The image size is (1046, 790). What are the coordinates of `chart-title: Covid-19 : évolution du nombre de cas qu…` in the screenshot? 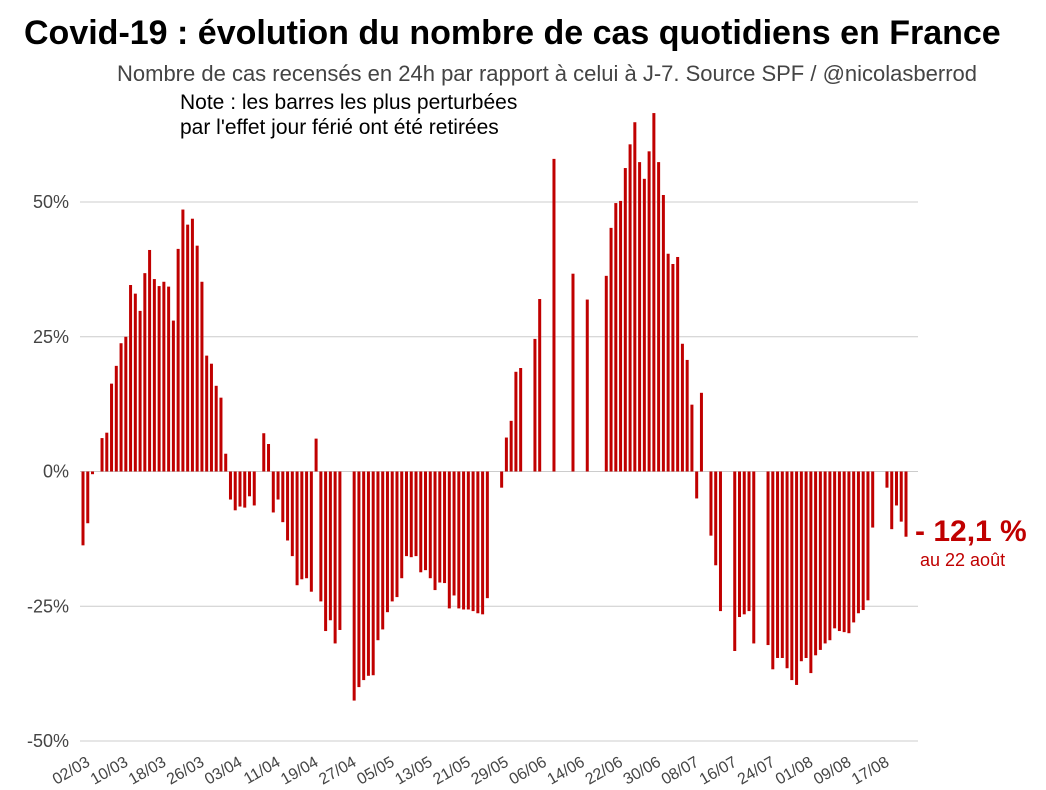 It's located at (512, 33).